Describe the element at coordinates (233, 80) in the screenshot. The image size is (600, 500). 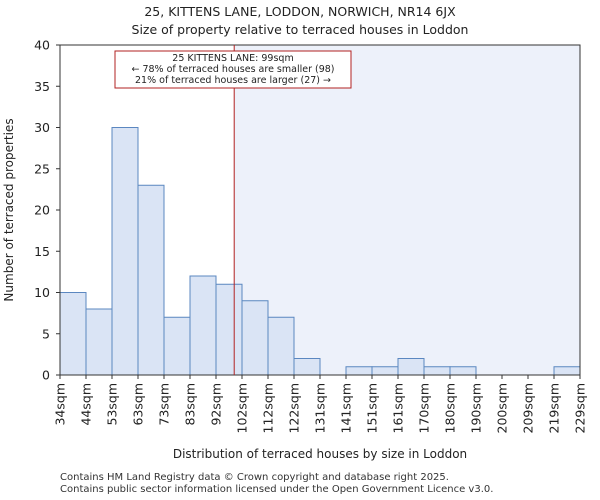
I see `annotation-line-3: 21% of terraced houses are larger (27) →` at that location.